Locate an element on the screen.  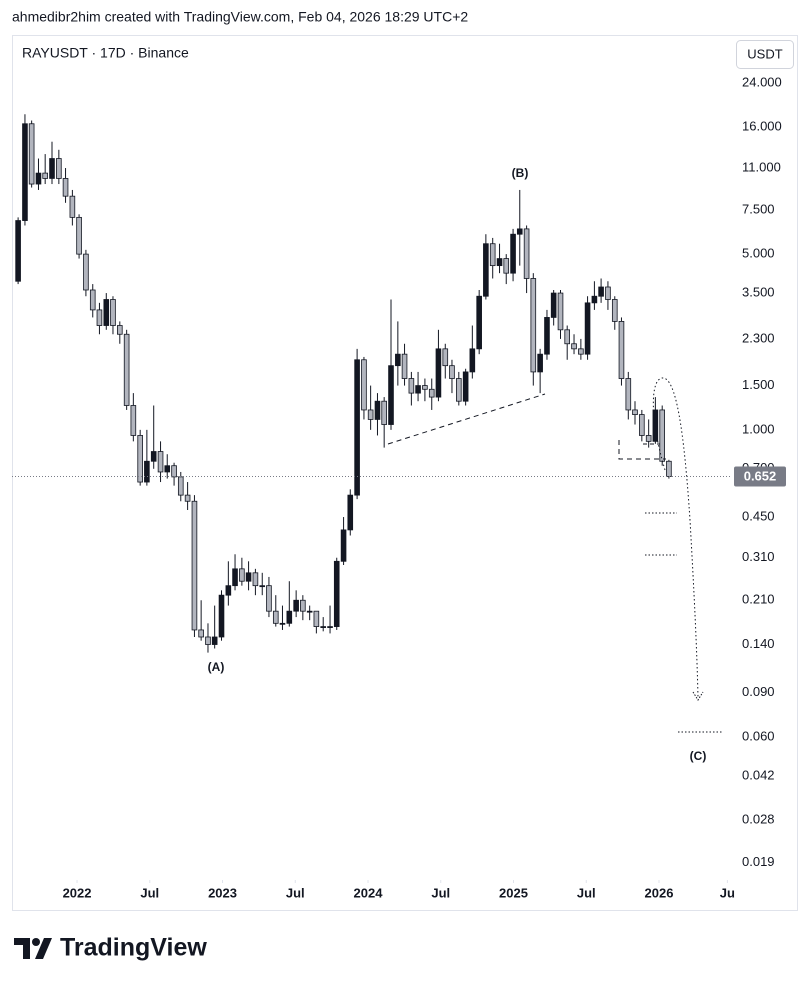
annotation: (B) is located at coordinates (520, 173).